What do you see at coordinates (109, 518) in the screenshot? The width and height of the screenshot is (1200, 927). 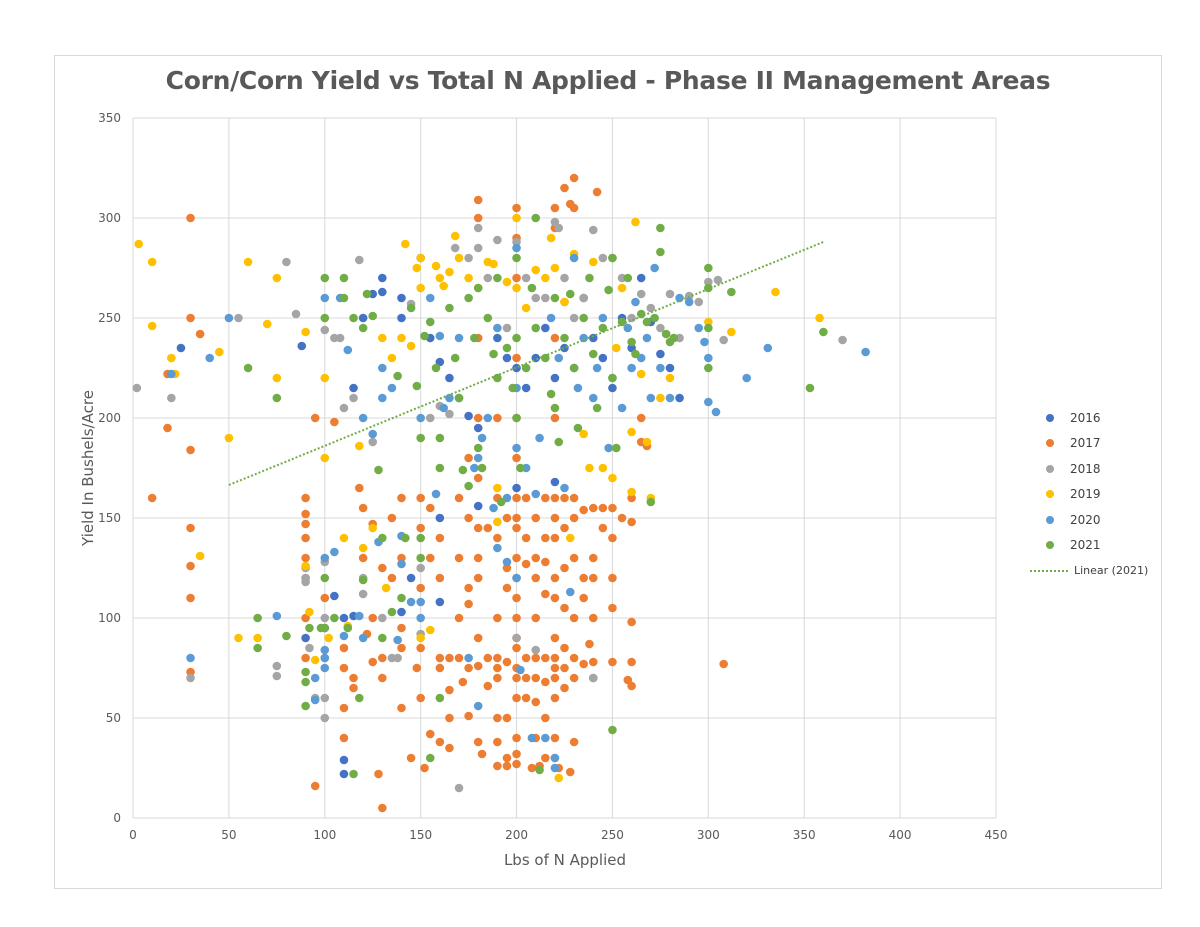 I see `y-tick-label: 150` at bounding box center [109, 518].